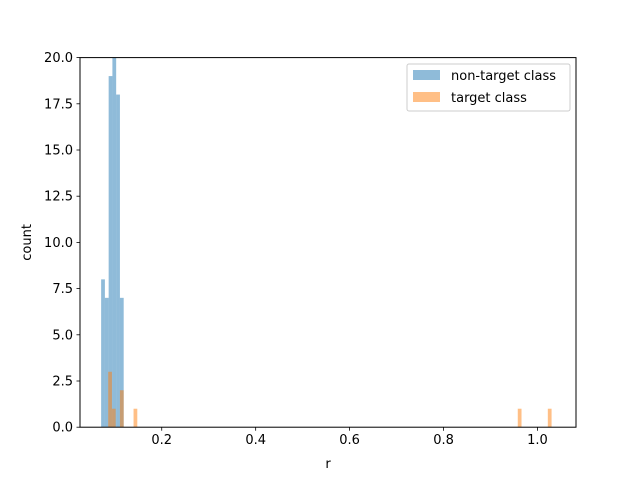 Image resolution: width=640 pixels, height=480 pixels. What do you see at coordinates (58, 104) in the screenshot?
I see `y-tick-label: 17.5` at bounding box center [58, 104].